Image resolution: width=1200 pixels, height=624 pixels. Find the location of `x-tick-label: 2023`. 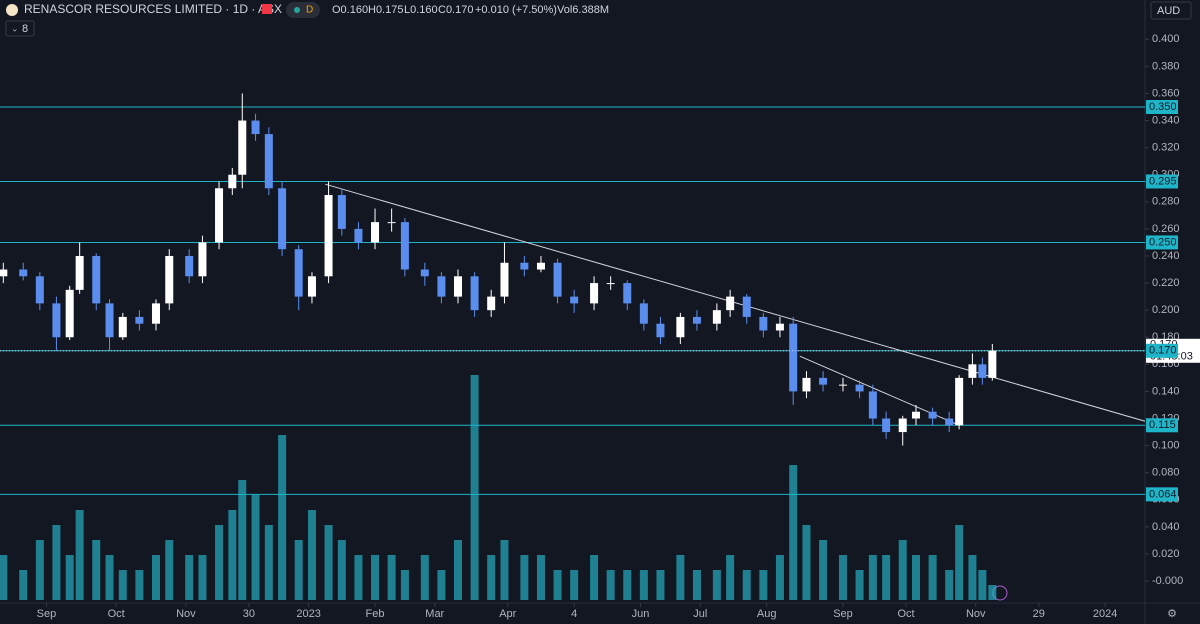

x-tick-label: 2023 is located at coordinates (308, 614).